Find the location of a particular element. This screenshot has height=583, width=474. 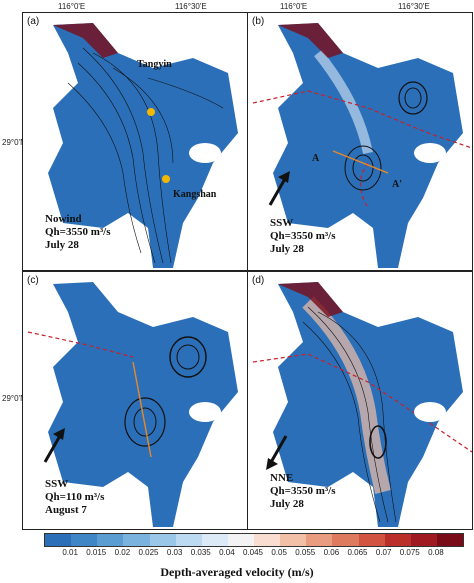

scenario-annotation: SSW Qh=3550 m³/s July 28 is located at coordinates (303, 236).